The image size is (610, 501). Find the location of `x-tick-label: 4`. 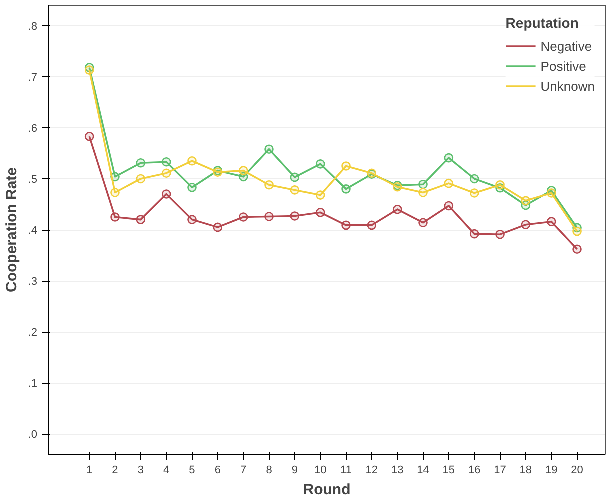

x-tick-label: 4 is located at coordinates (167, 470).